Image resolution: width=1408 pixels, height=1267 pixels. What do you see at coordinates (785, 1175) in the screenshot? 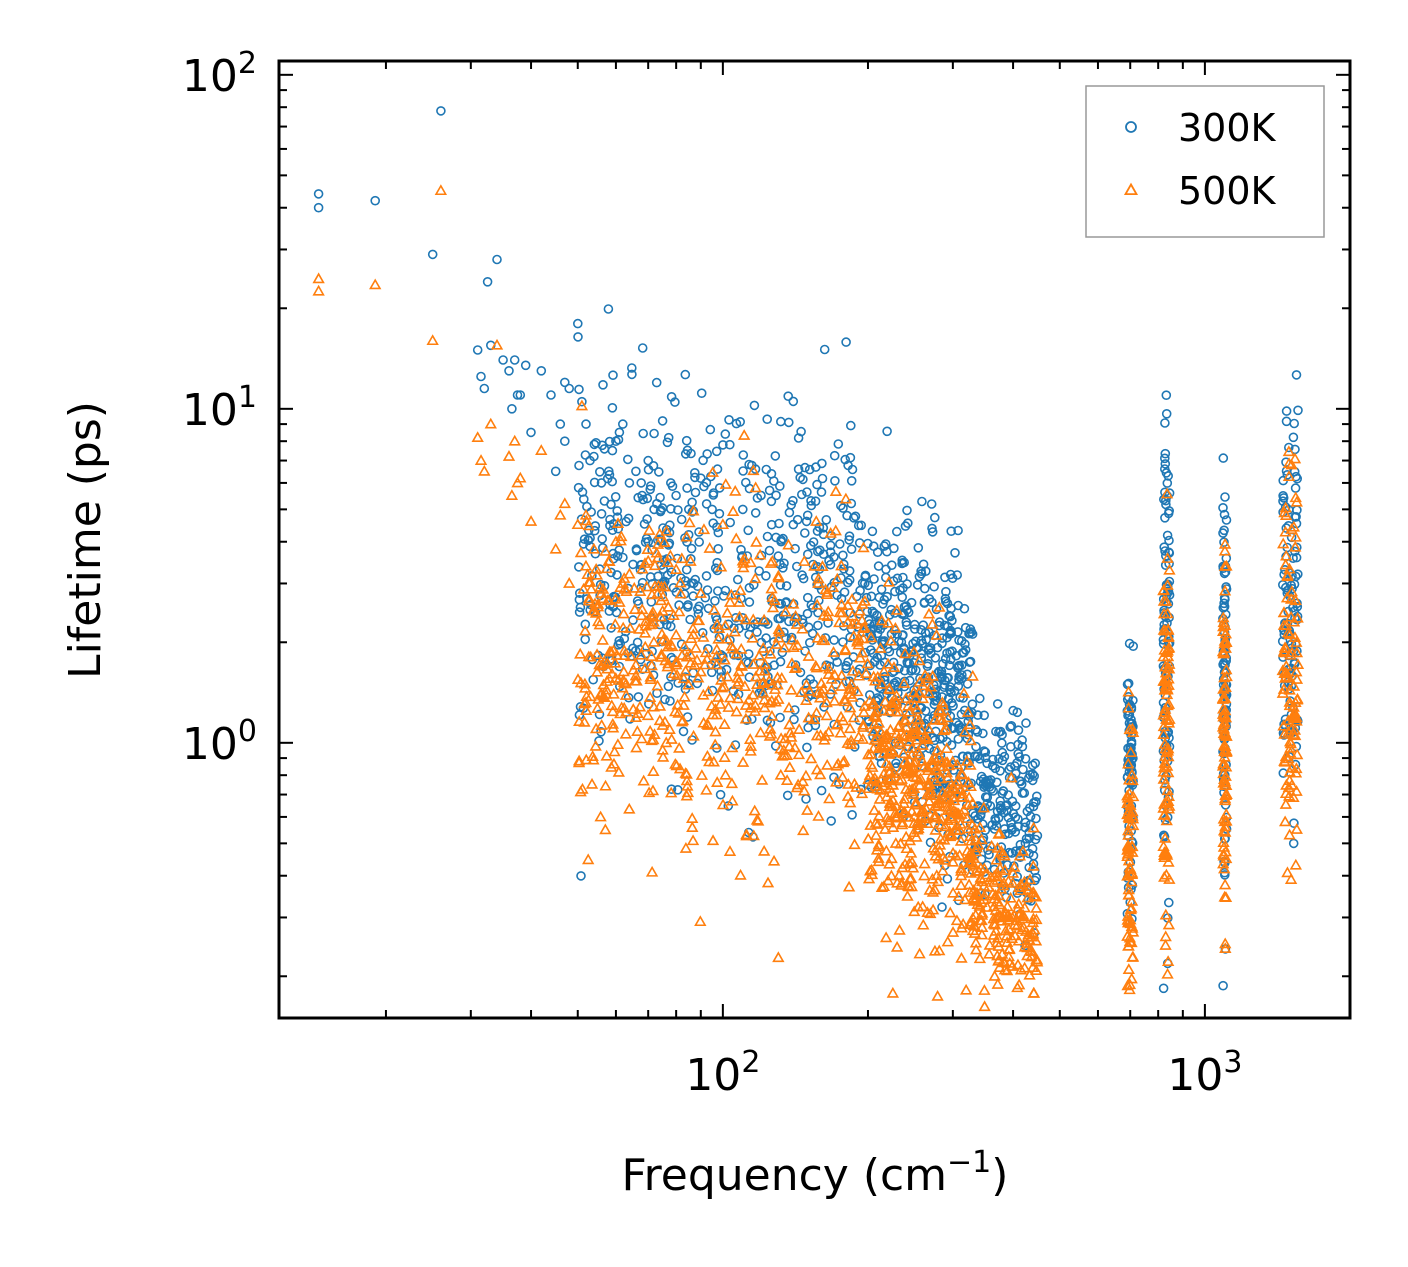
I see `x-axis-label-text: Frequency (cm` at bounding box center [785, 1175].